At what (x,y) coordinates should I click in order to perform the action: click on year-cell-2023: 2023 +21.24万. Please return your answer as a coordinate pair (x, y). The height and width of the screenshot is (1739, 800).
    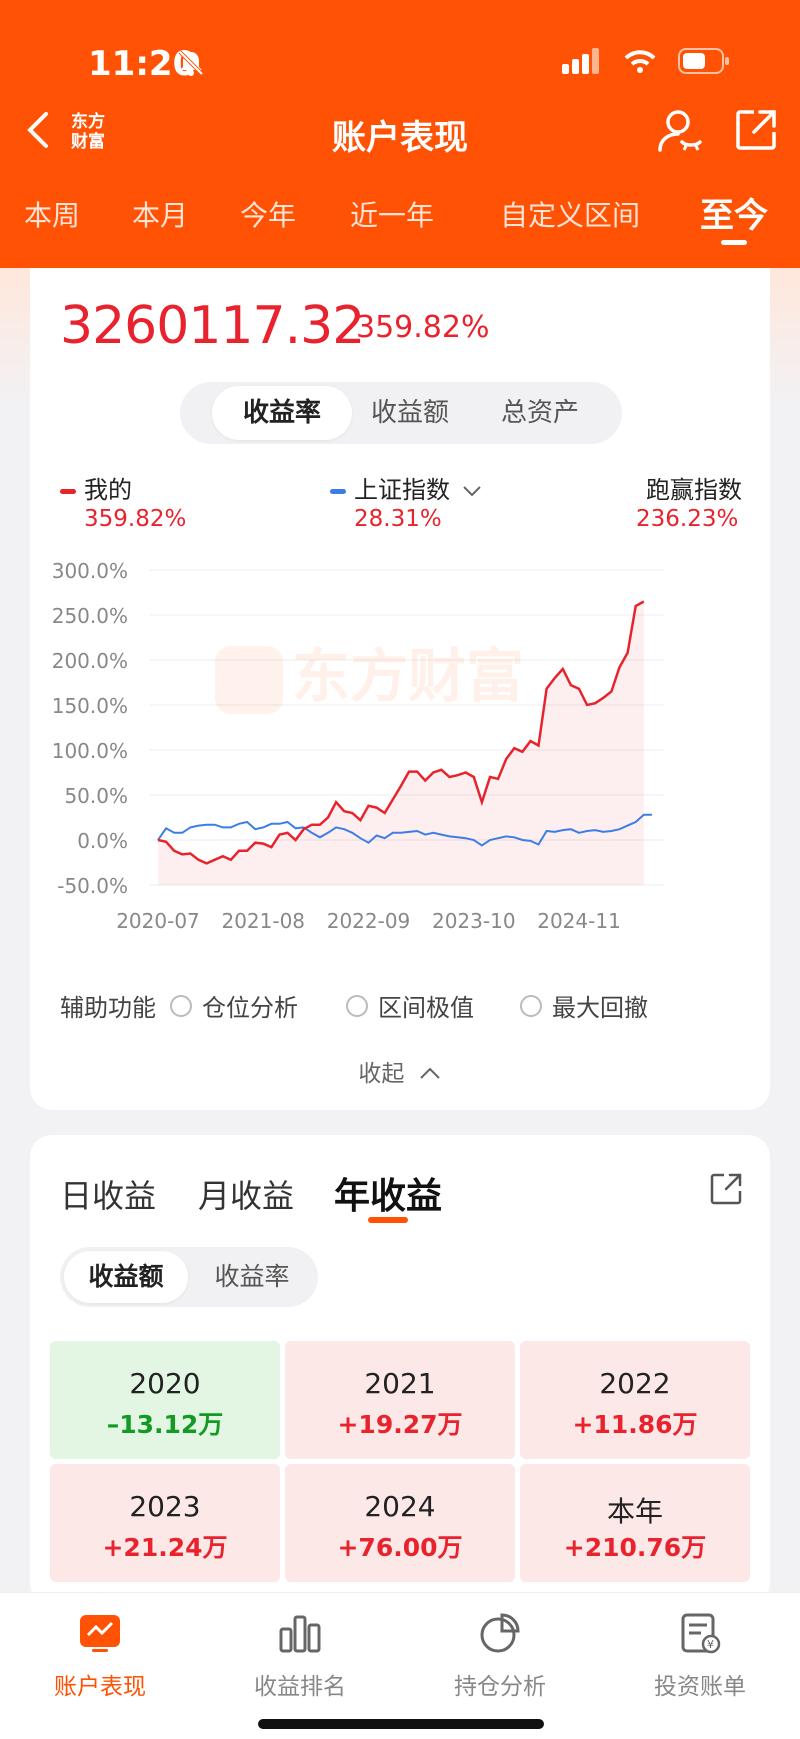
    Looking at the image, I should click on (165, 1523).